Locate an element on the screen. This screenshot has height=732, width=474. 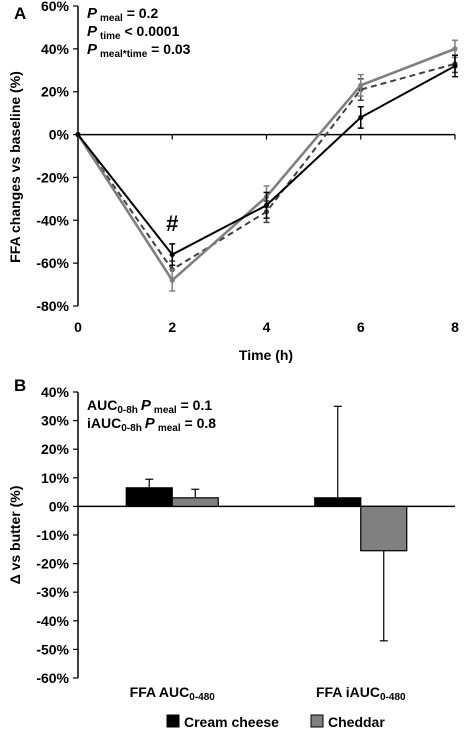
panel-a-significance-mark: # is located at coordinates (172, 223).